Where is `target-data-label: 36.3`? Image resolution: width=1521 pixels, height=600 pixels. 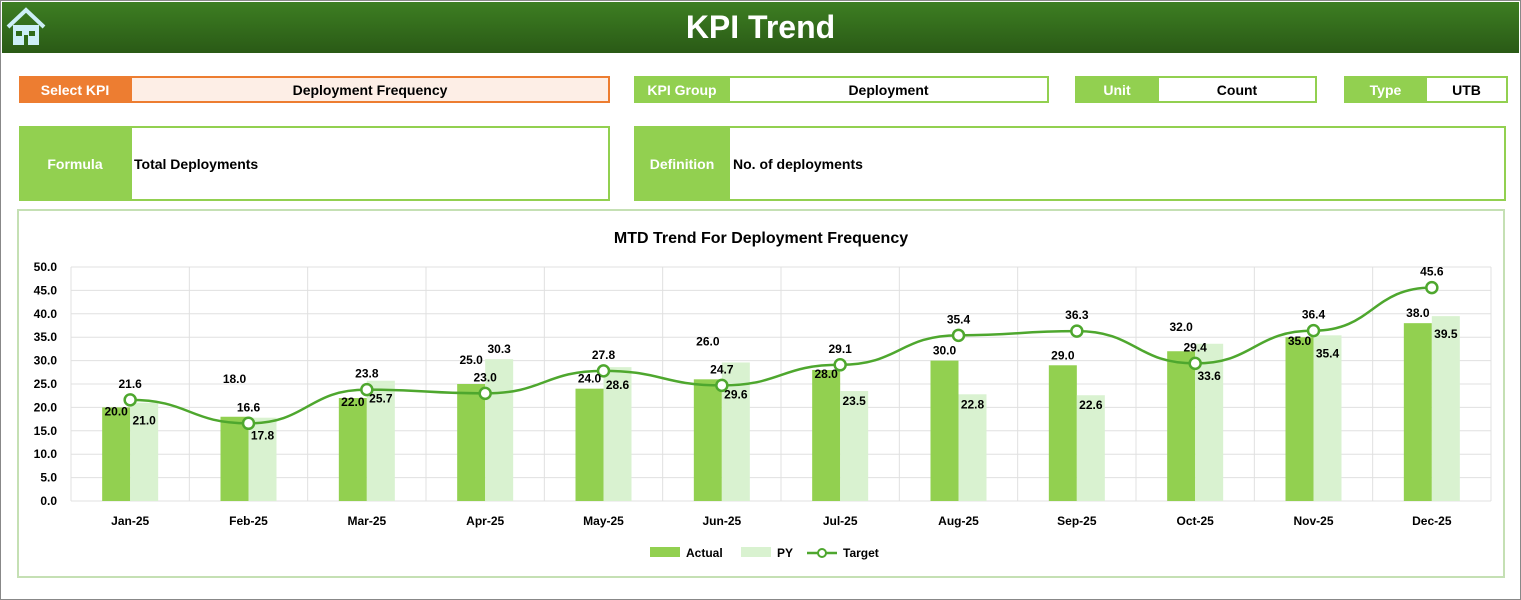 target-data-label: 36.3 is located at coordinates (1077, 315).